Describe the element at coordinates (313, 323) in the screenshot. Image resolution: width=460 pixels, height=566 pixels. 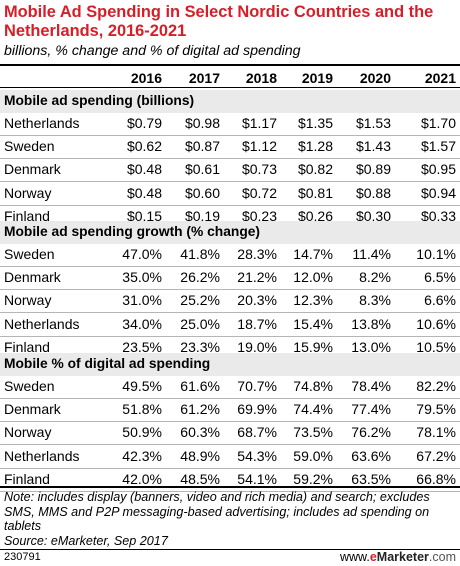
I see `data-cell: 15.4%` at that location.